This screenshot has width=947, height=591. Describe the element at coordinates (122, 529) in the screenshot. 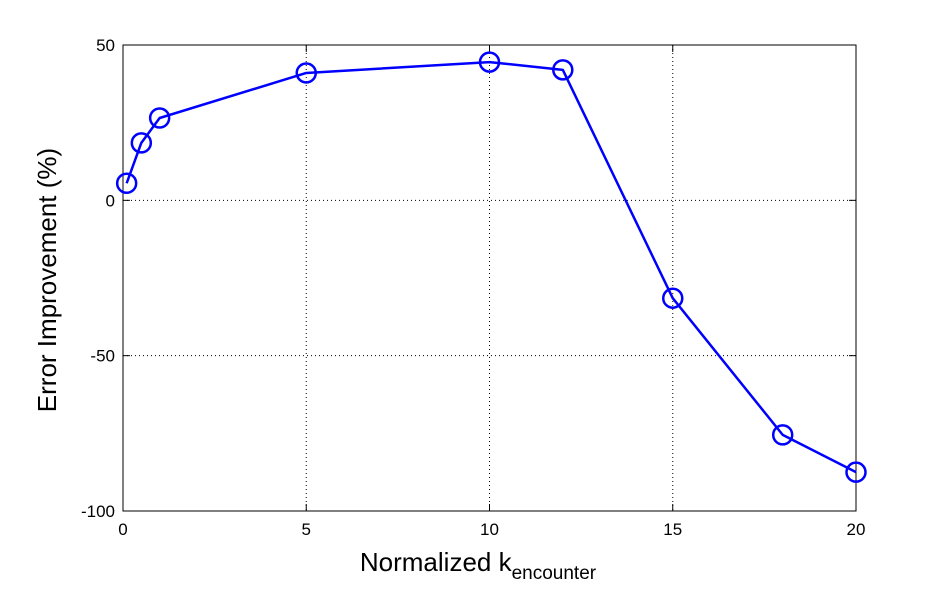

I see `x-tick-label: 0` at that location.